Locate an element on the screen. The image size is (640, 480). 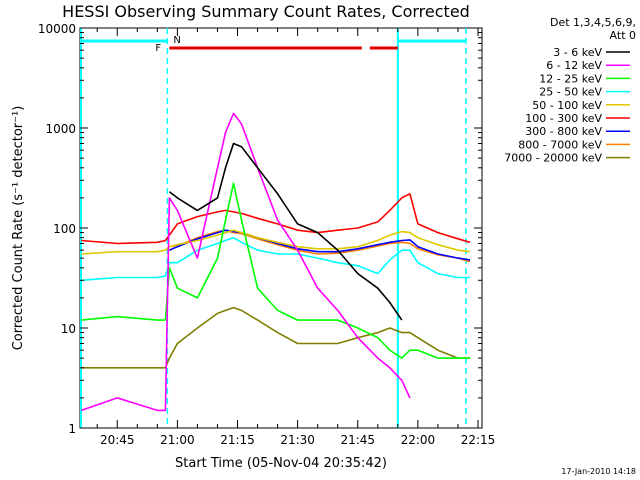
x-tick-label: 21:45 is located at coordinates (357, 440).